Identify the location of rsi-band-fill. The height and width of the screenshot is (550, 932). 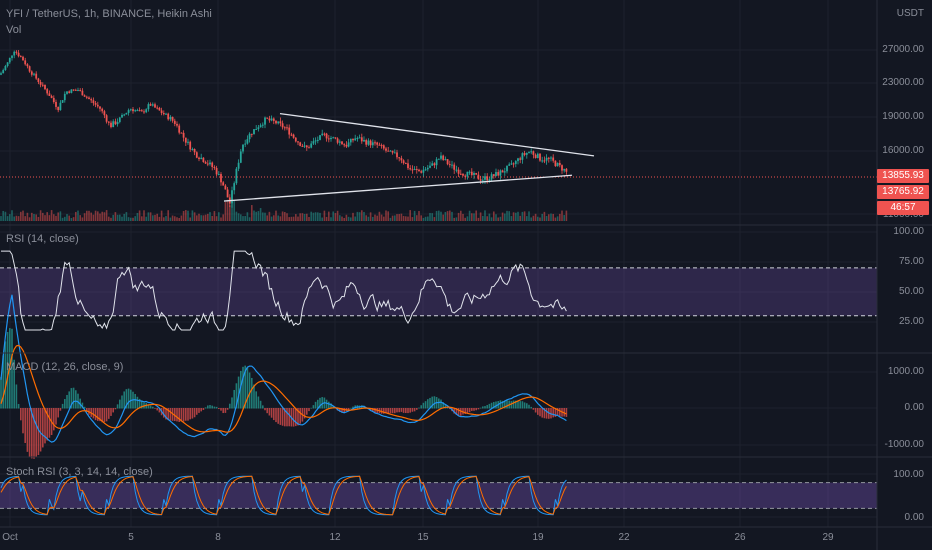
(438, 291).